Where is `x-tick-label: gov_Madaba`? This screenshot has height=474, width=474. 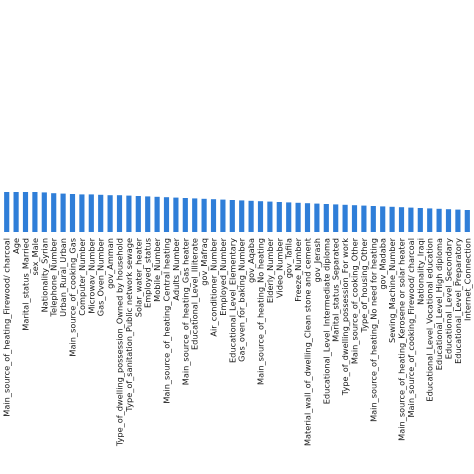 x-tick-label: gov_Madaba is located at coordinates (383, 264).